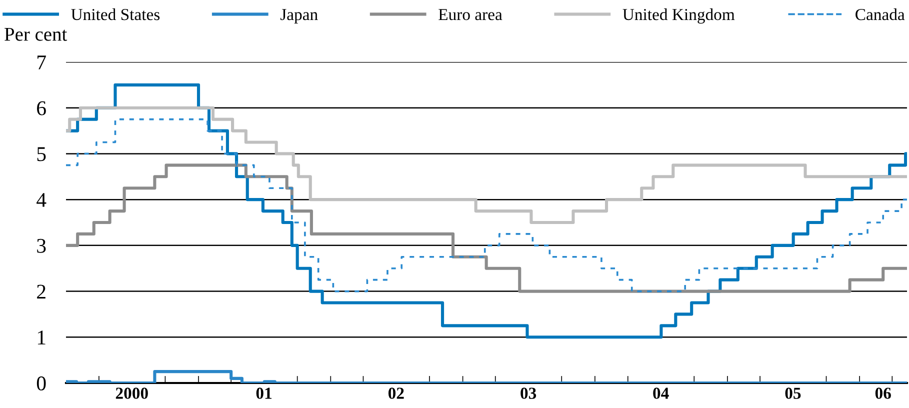 The width and height of the screenshot is (909, 408). What do you see at coordinates (396, 393) in the screenshot?
I see `x-tick-label: 02` at bounding box center [396, 393].